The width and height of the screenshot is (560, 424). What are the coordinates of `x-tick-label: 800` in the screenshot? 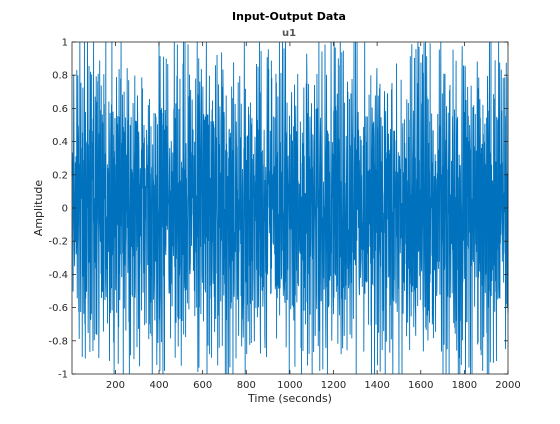 It's located at (246, 385).